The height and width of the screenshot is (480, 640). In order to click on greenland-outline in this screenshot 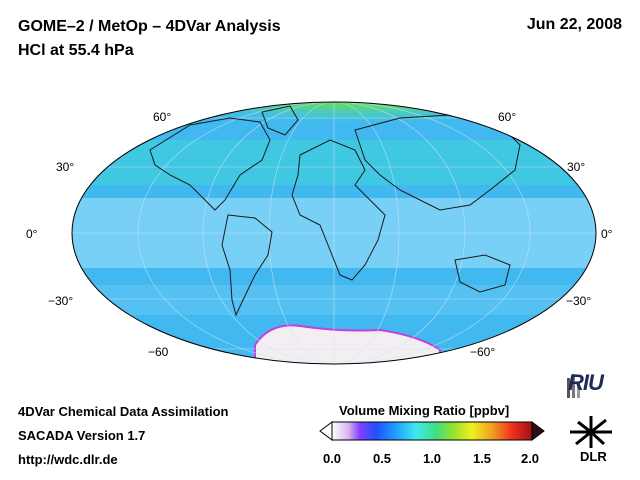, I will do `click(280, 120)`.